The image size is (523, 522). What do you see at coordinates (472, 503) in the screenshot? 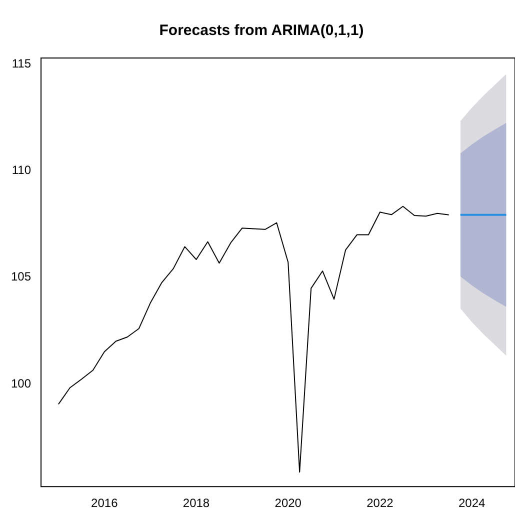
I see `x-tick-label: 2024` at bounding box center [472, 503].